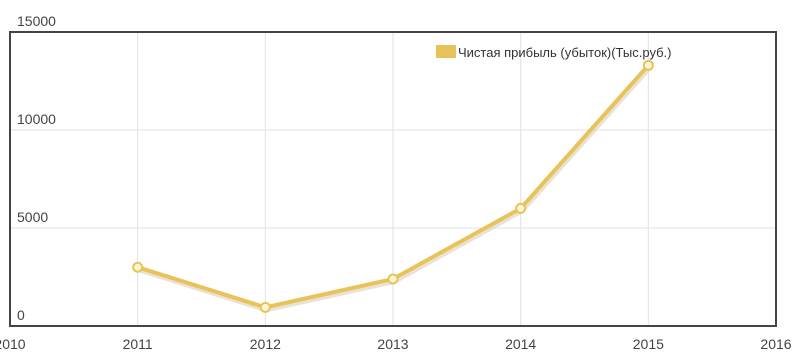  Describe the element at coordinates (13, 344) in the screenshot. I see `x-tick-label: 2010` at that location.